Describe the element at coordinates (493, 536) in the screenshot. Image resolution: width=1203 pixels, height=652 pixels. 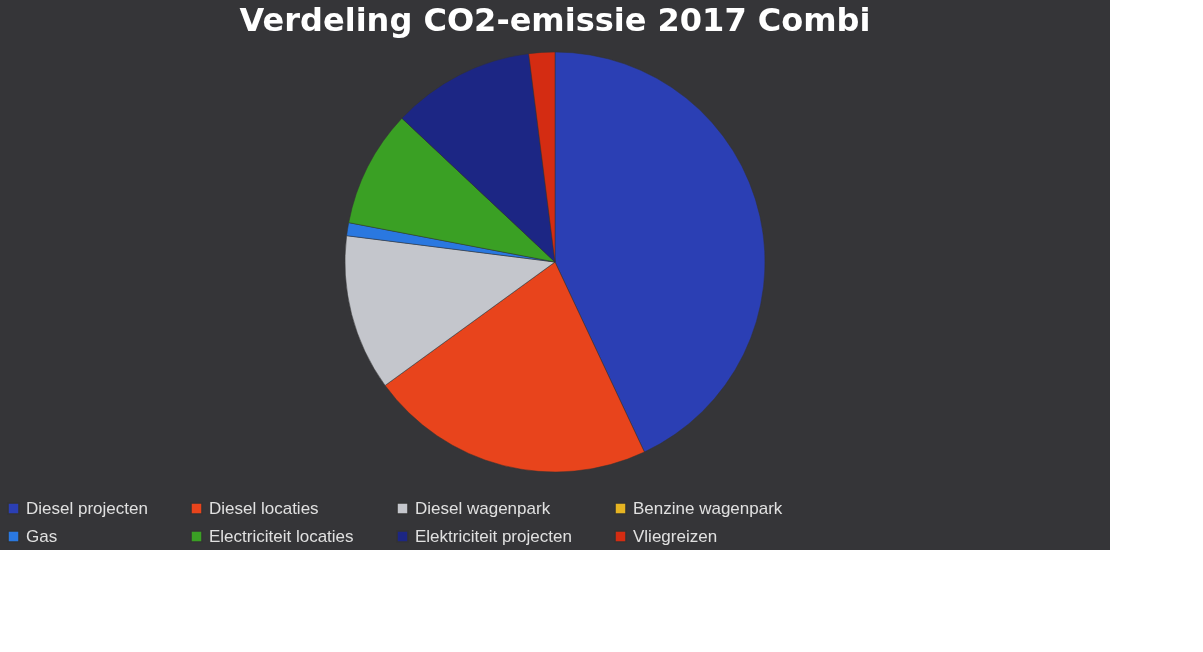
I see `legend-label: Elektriciteit projecten` at that location.